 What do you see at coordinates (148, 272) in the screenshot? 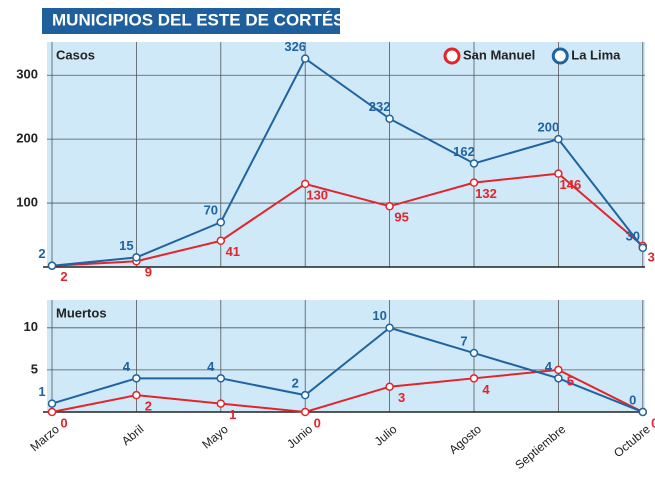
I see `data-label: 9` at bounding box center [148, 272].